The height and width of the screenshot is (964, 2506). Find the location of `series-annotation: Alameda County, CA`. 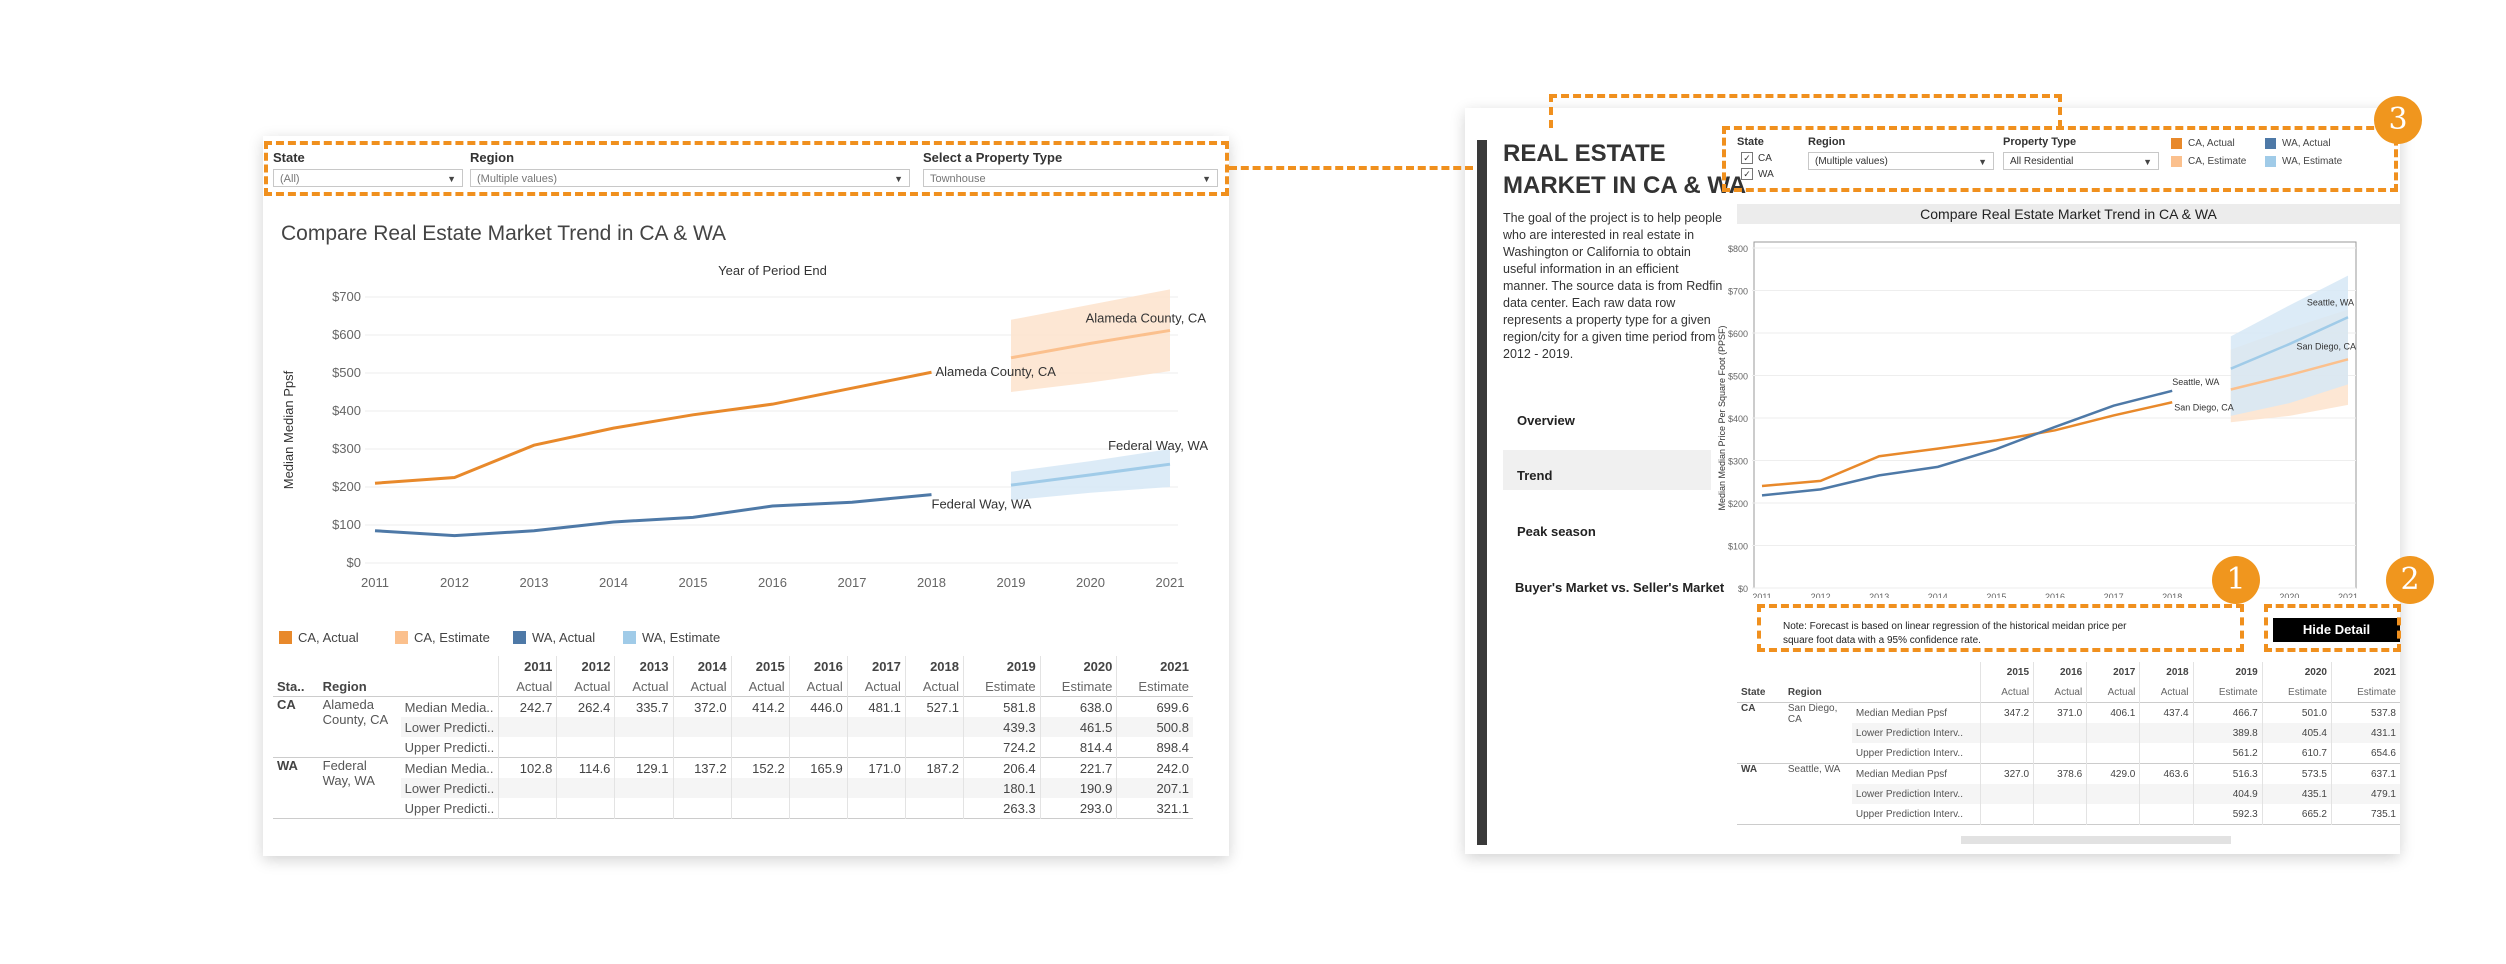

series-annotation: Alameda County, CA is located at coordinates (996, 371).